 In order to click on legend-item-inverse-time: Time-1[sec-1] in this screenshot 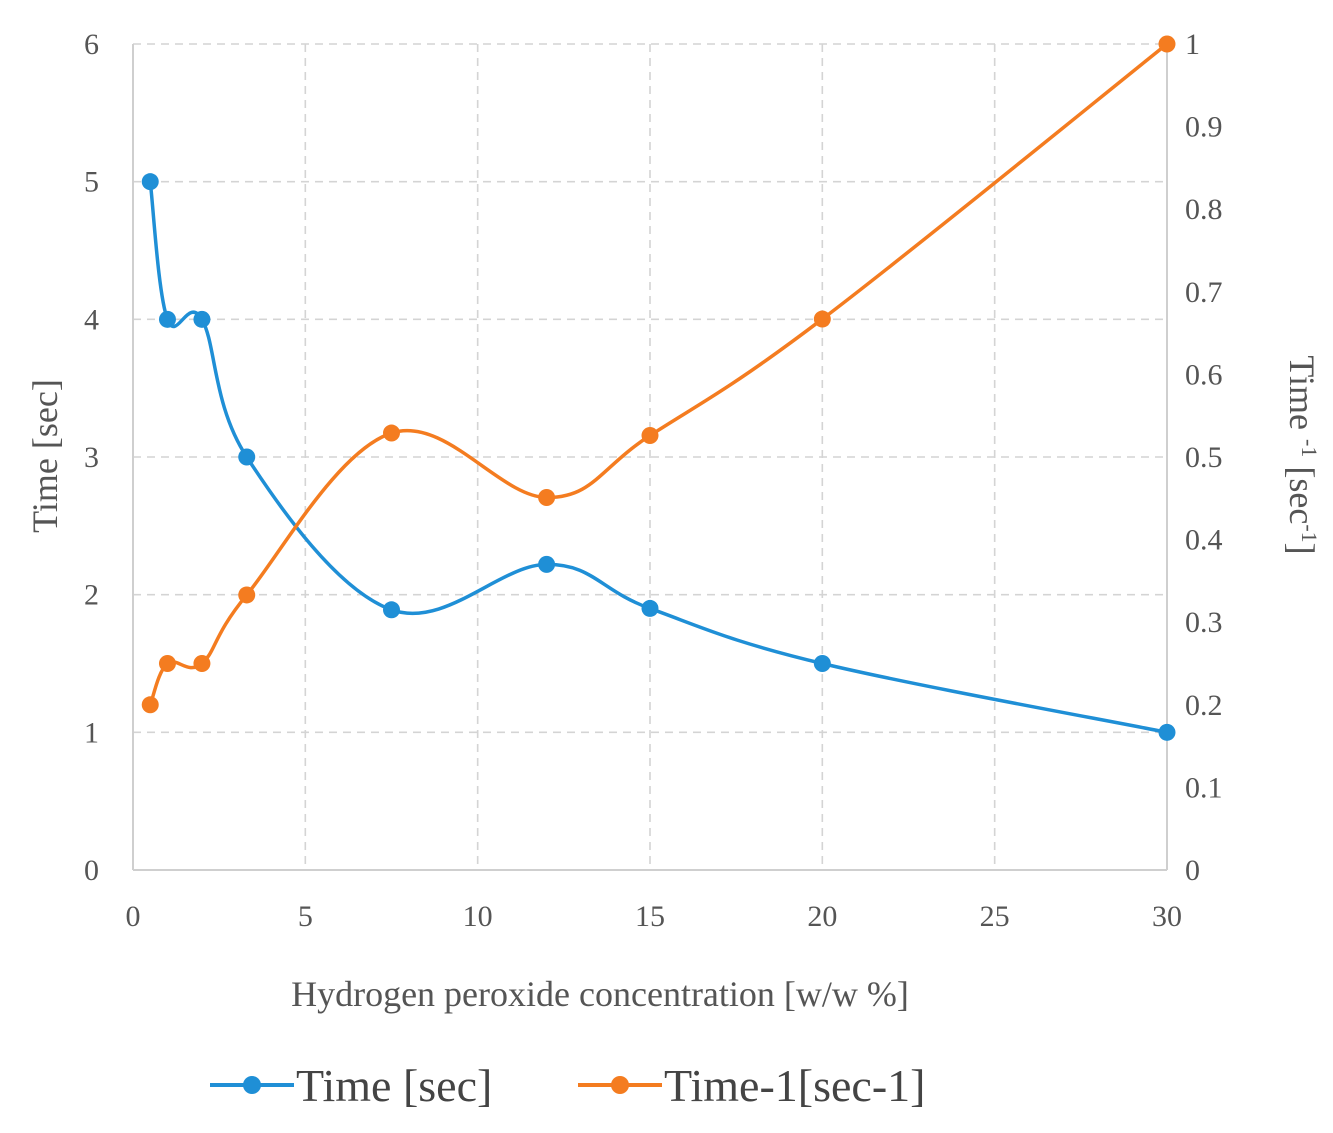, I will do `click(751, 1085)`.